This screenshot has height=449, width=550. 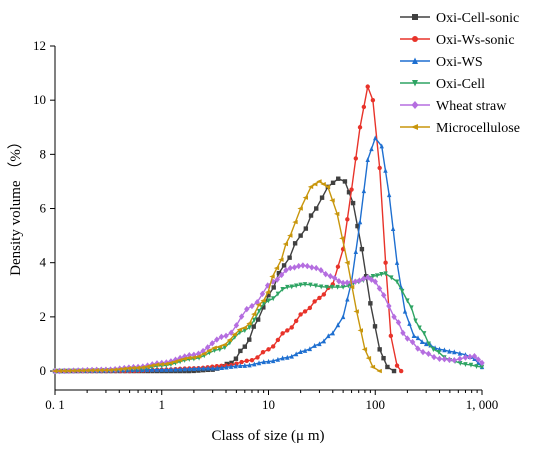 I want to click on y-tick-label: 8, so click(x=43, y=153).